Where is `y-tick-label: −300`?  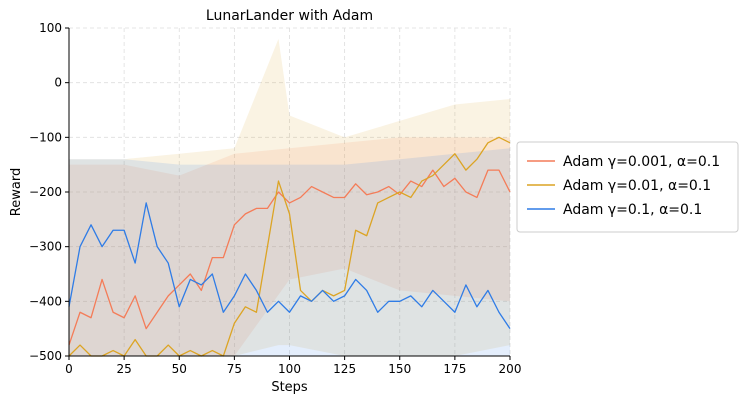
y-tick-label: −300 is located at coordinates (45, 247).